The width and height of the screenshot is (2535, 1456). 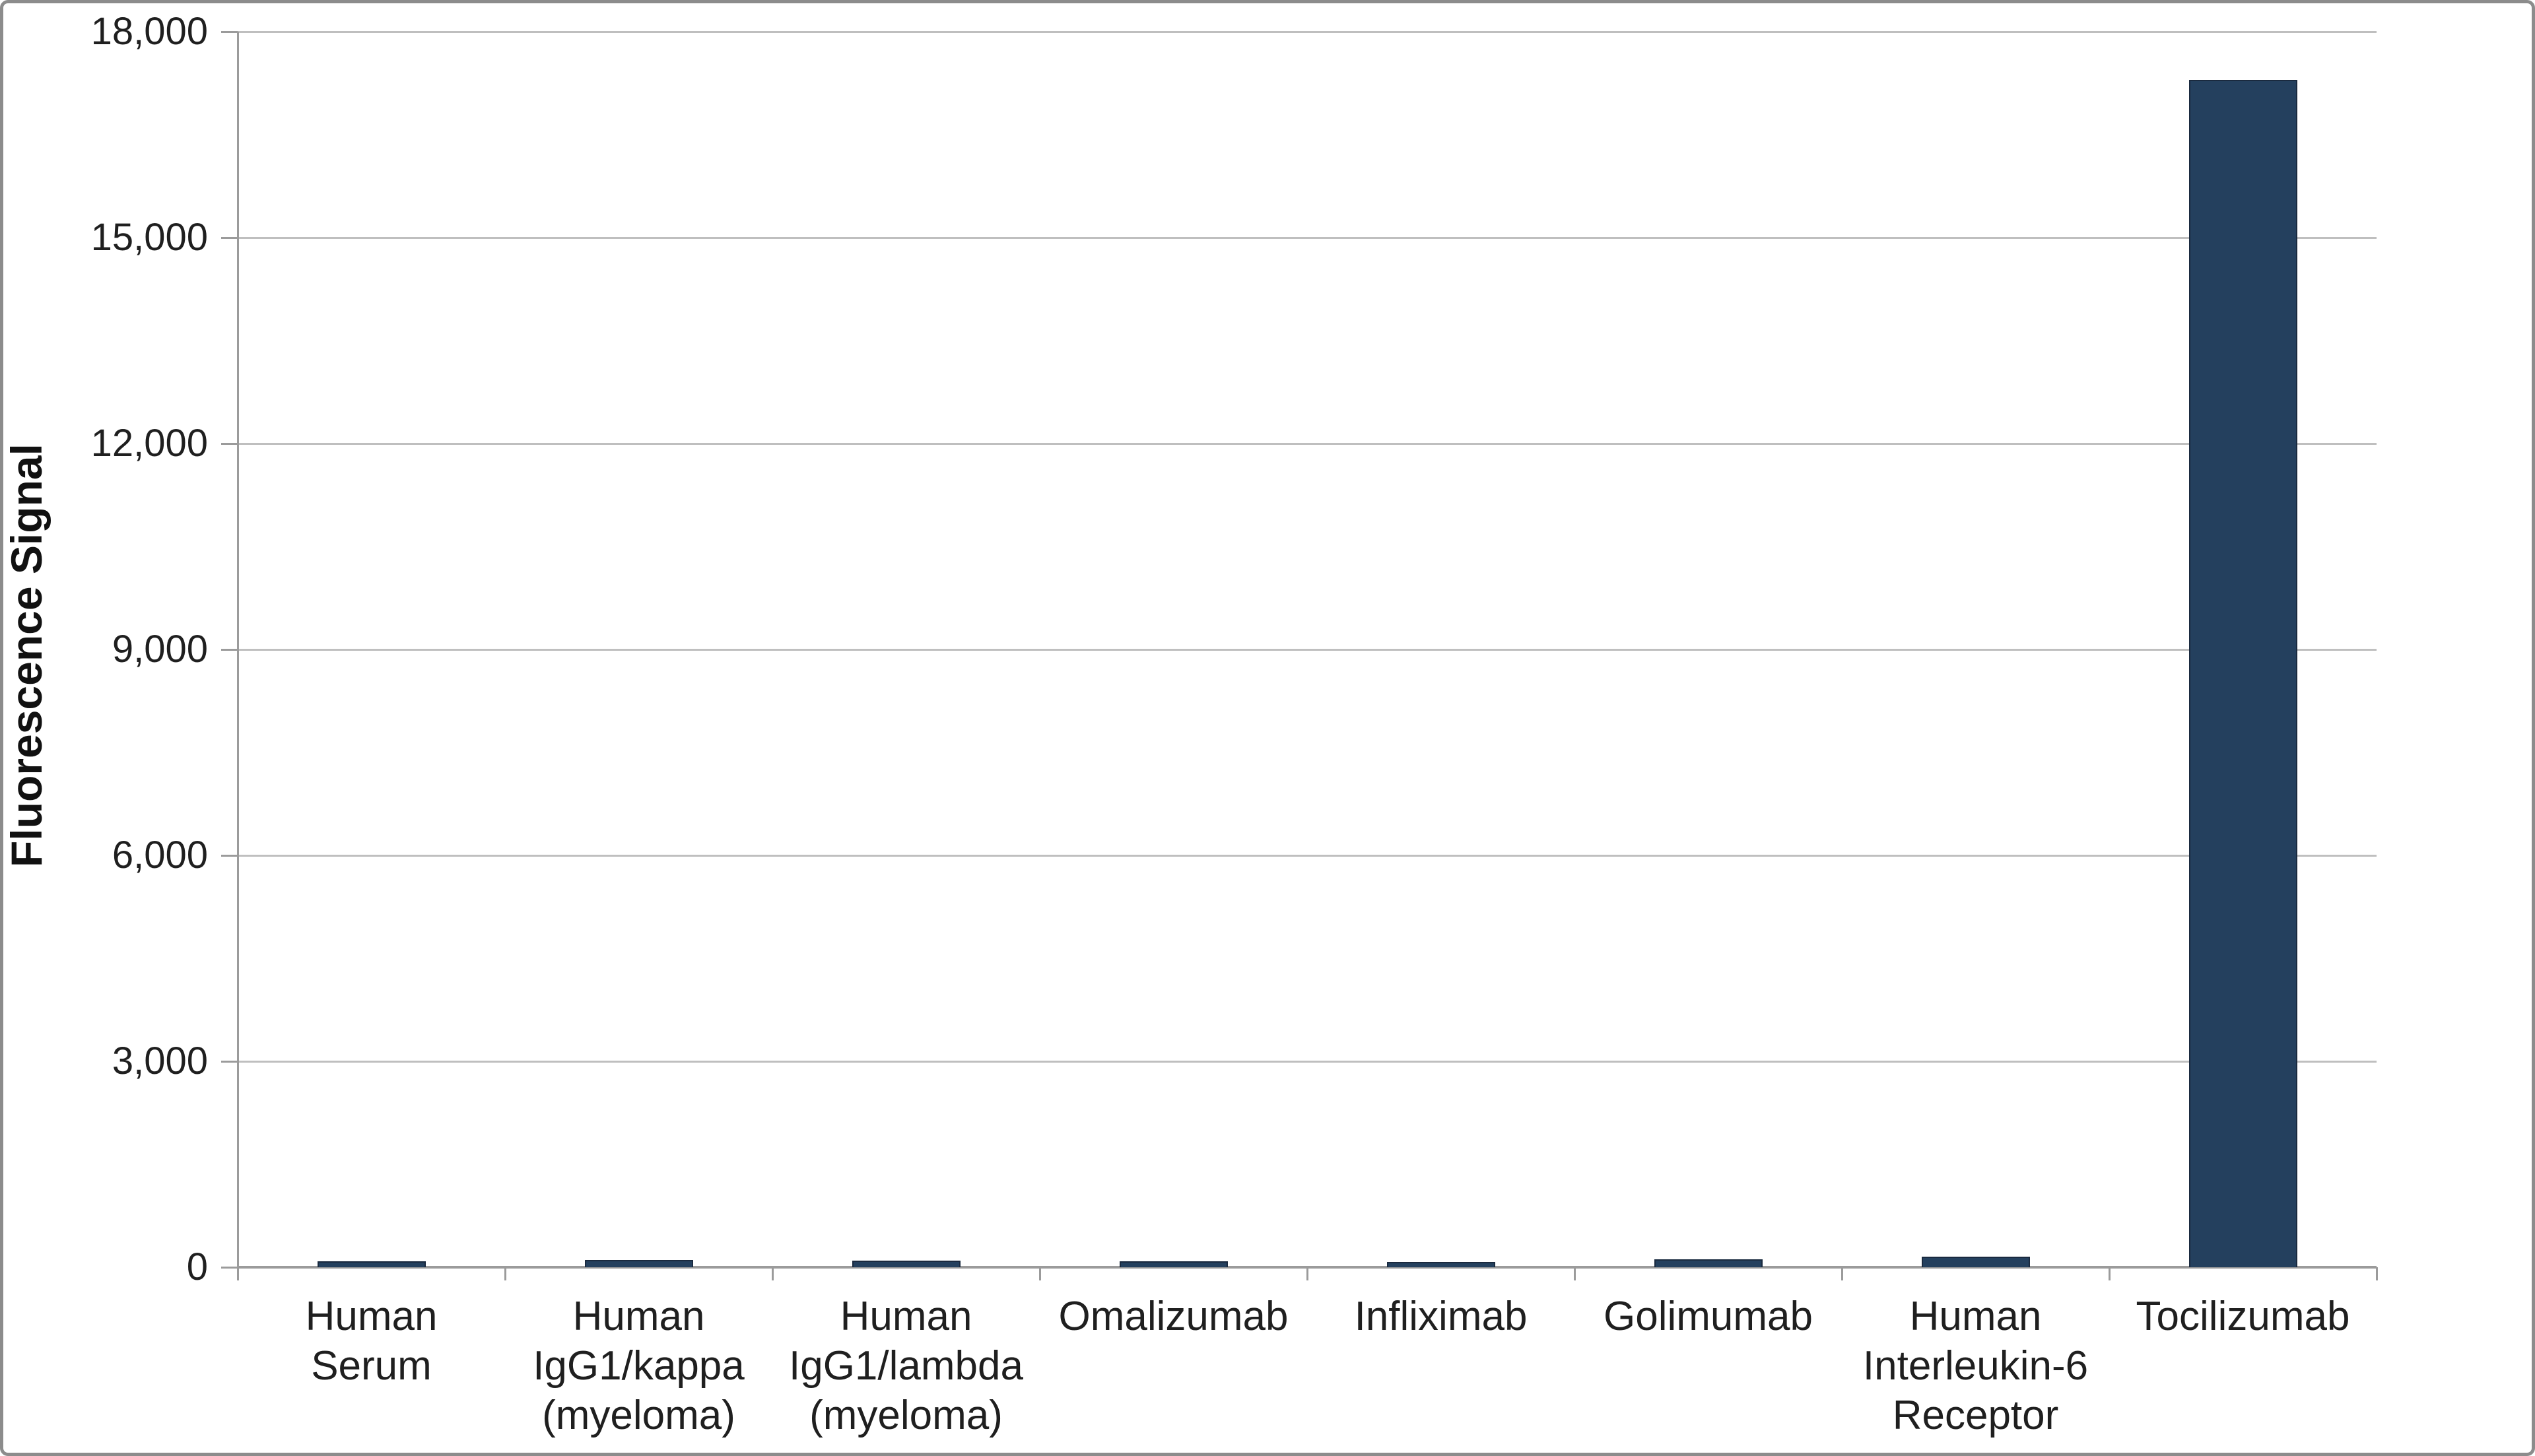 I want to click on x-axis-label: Omalizumab, so click(x=1174, y=1316).